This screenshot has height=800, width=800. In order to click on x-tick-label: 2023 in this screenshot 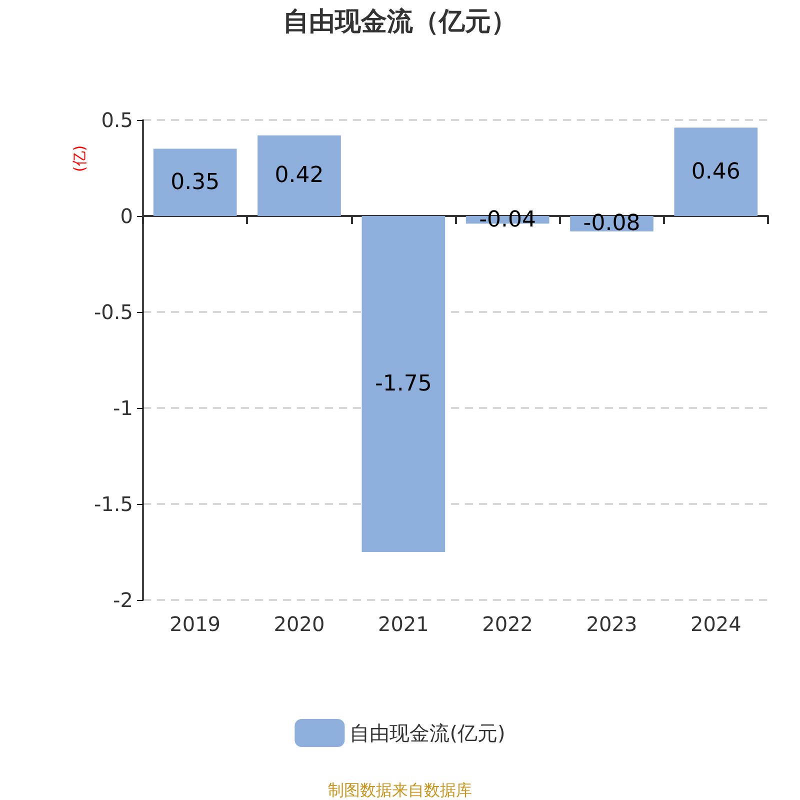, I will do `click(612, 624)`.